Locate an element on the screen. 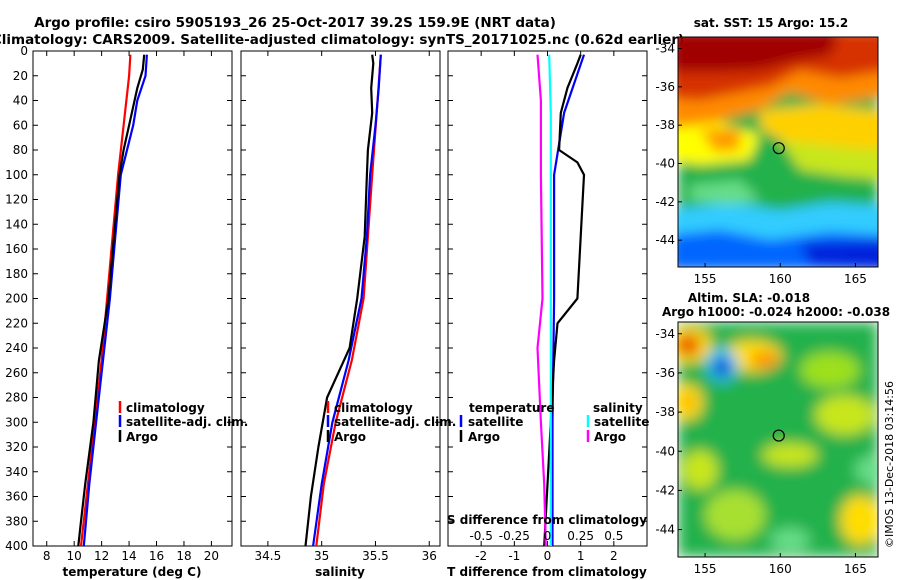 Image resolution: width=900 pixels, height=580 pixels. depth-tick-label: 240 is located at coordinates (16, 348).